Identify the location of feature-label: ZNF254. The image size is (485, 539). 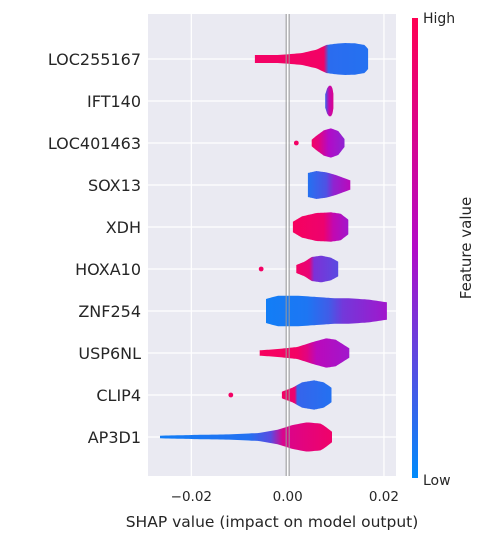
(109, 311).